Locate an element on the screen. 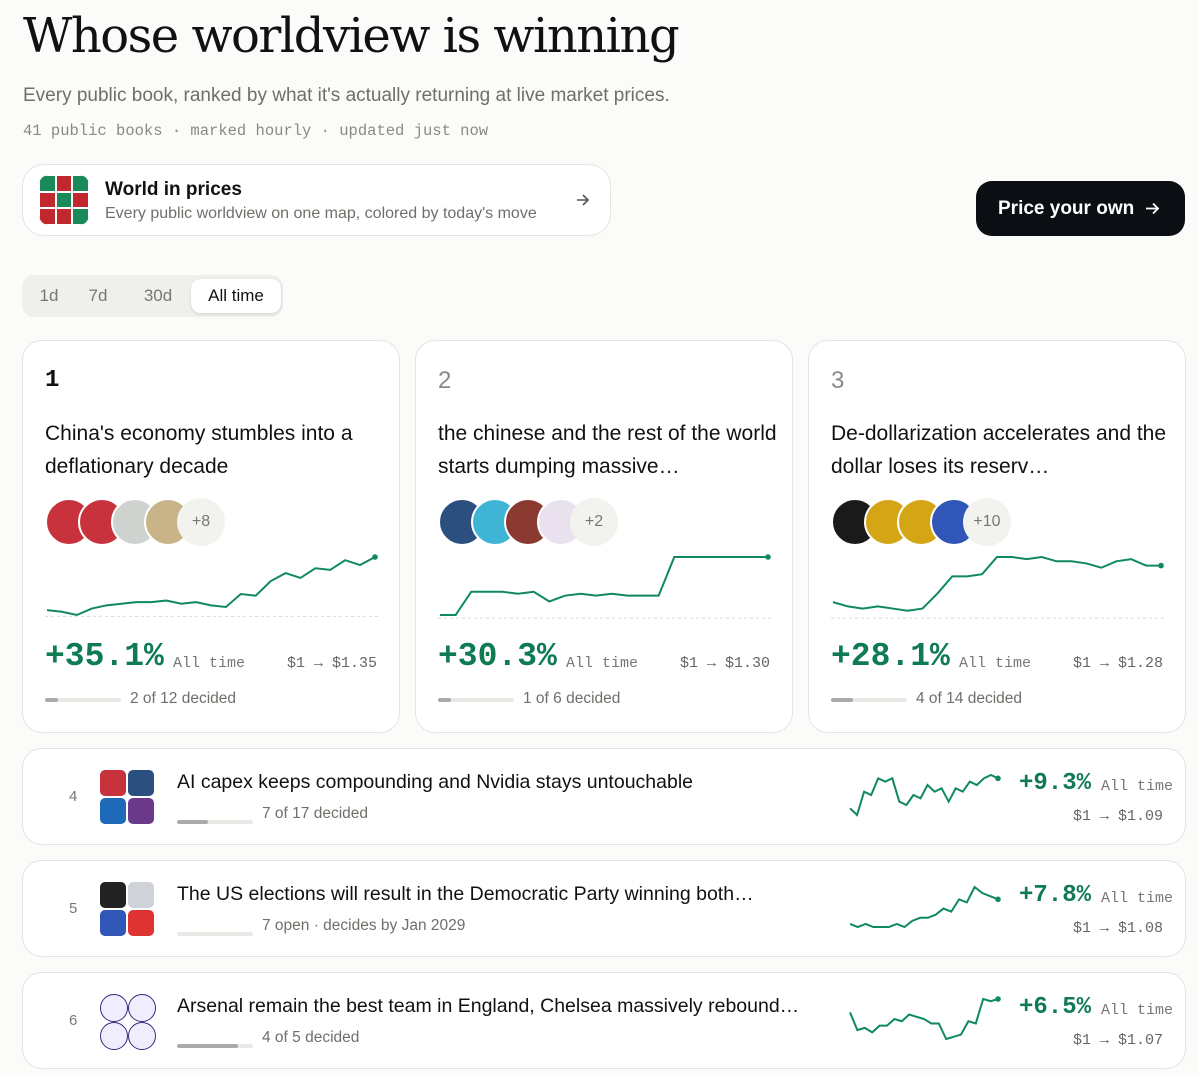 This screenshot has height=1076, width=1199. rank: 2 is located at coordinates (445, 380).